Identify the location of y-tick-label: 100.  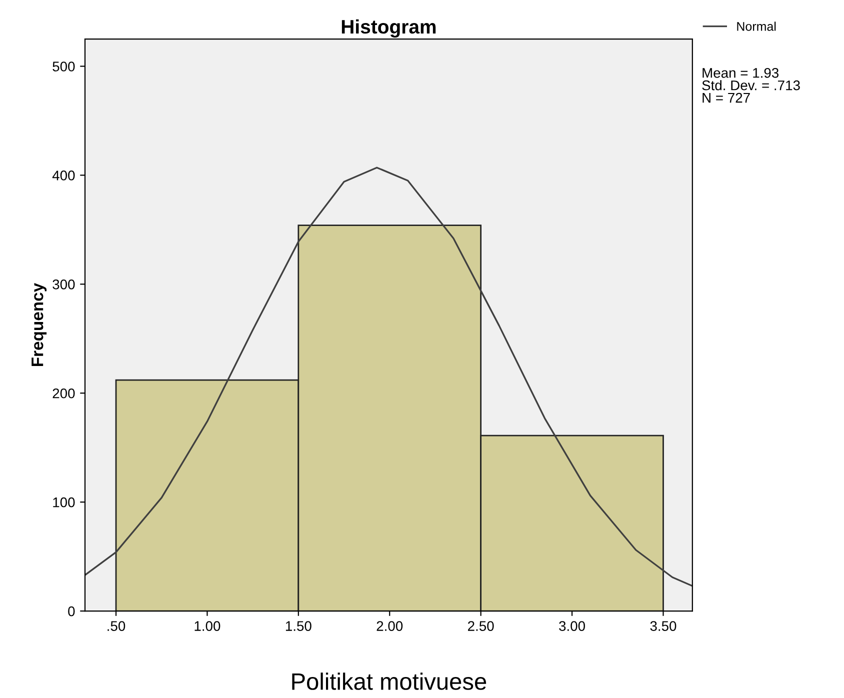
(64, 502).